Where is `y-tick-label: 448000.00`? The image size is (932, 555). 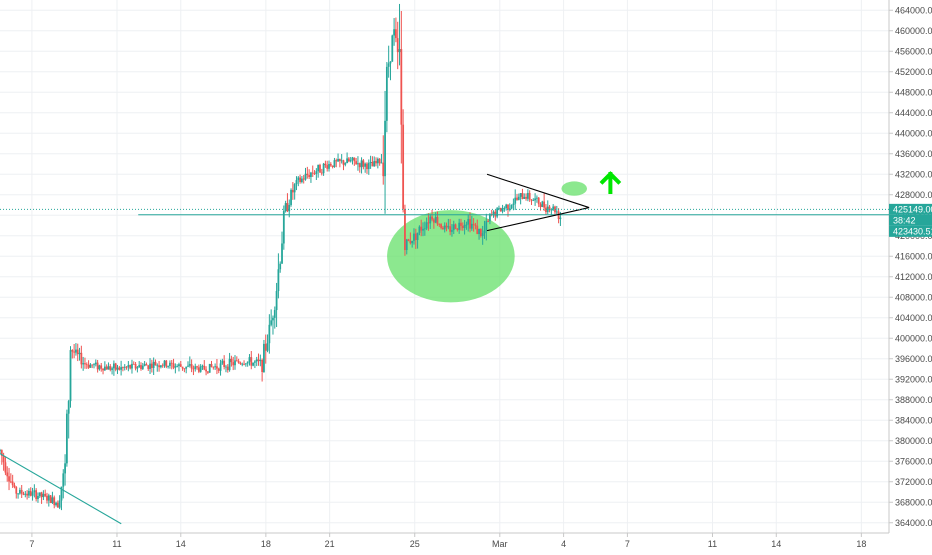
y-tick-label: 448000.00 is located at coordinates (913, 92).